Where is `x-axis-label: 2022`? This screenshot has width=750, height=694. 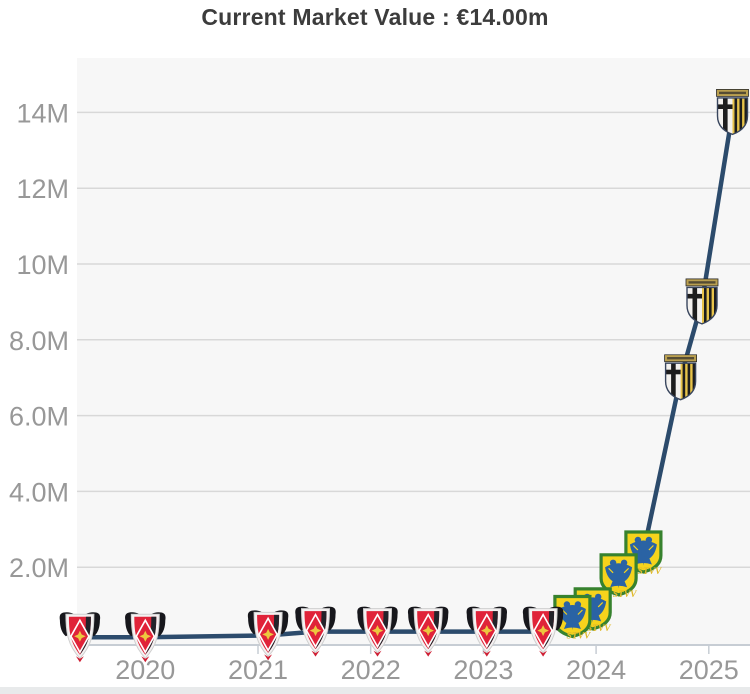 x-axis-label: 2022 is located at coordinates (371, 670).